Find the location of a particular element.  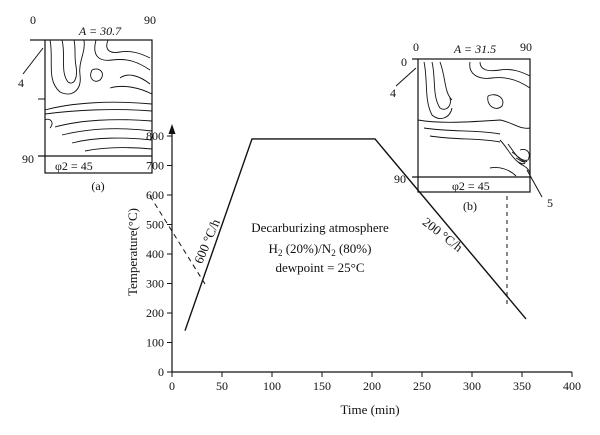

y-tick-label: 600 is located at coordinates (155, 195).